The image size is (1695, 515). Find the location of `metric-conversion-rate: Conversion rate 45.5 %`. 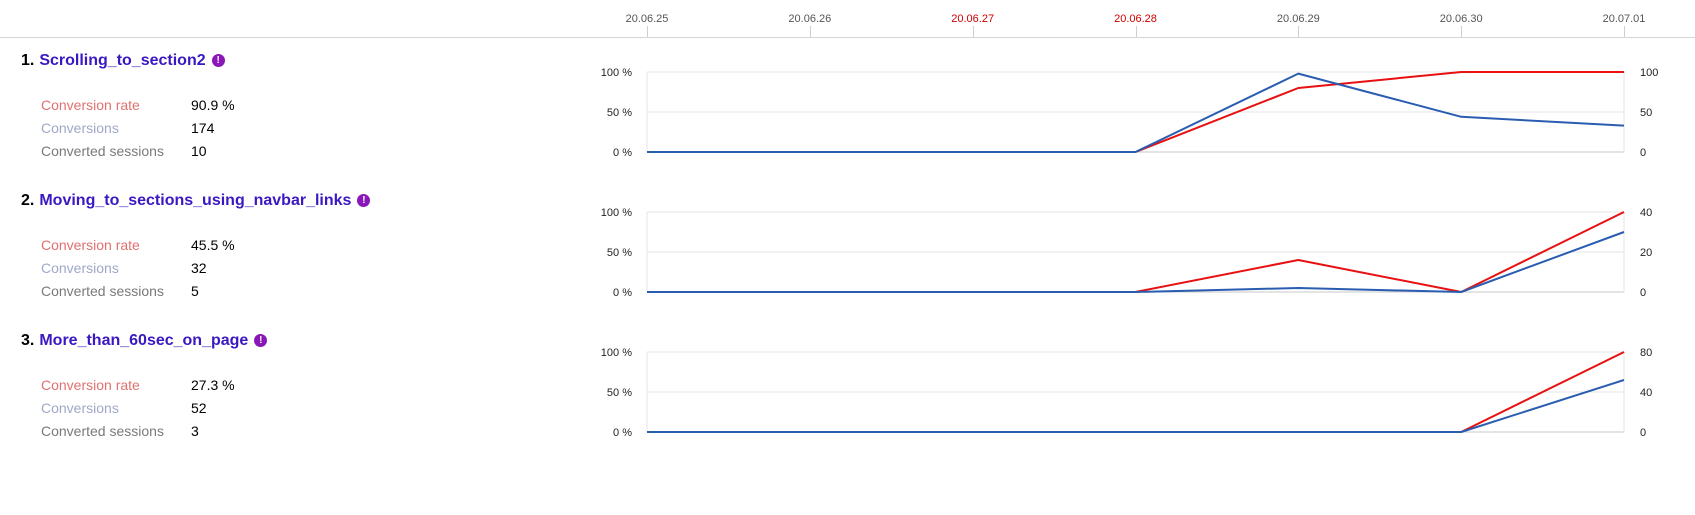

metric-conversion-rate: Conversion rate 45.5 % is located at coordinates (138, 245).